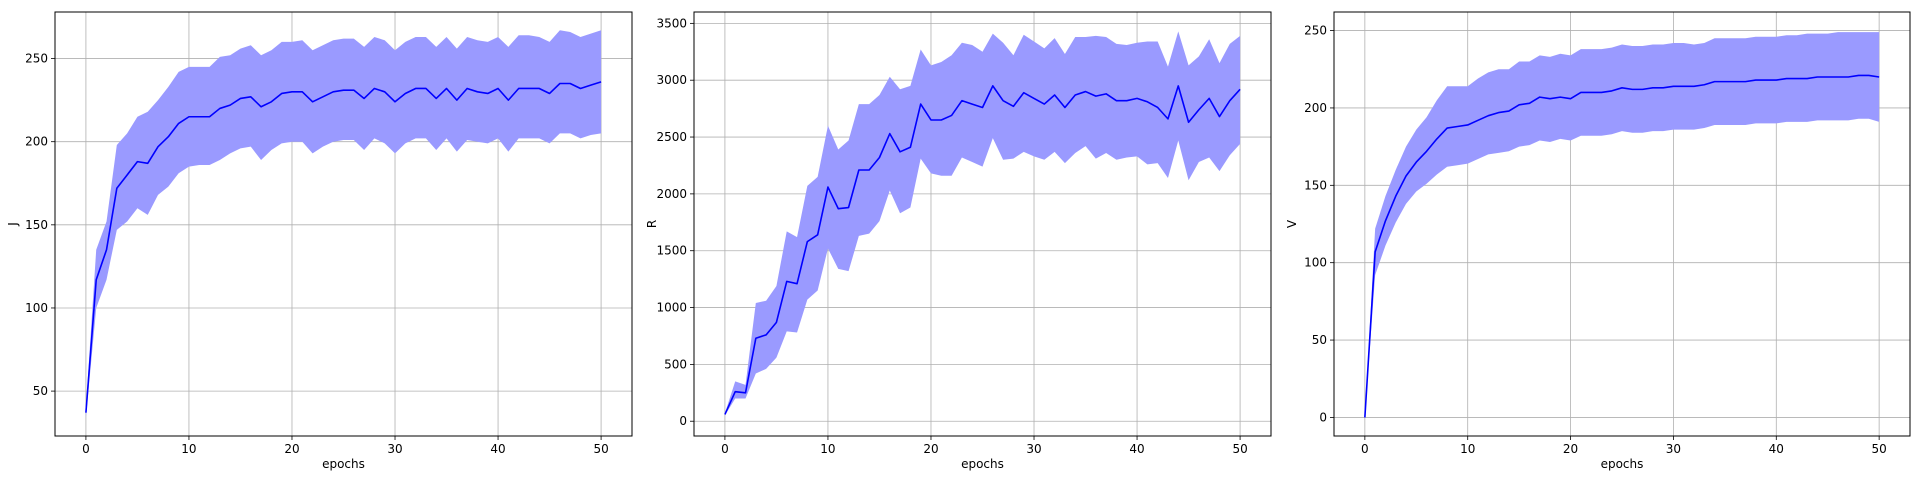 The image size is (1920, 480). What do you see at coordinates (1292, 223) in the screenshot?
I see `y-axis-label: V` at bounding box center [1292, 223].